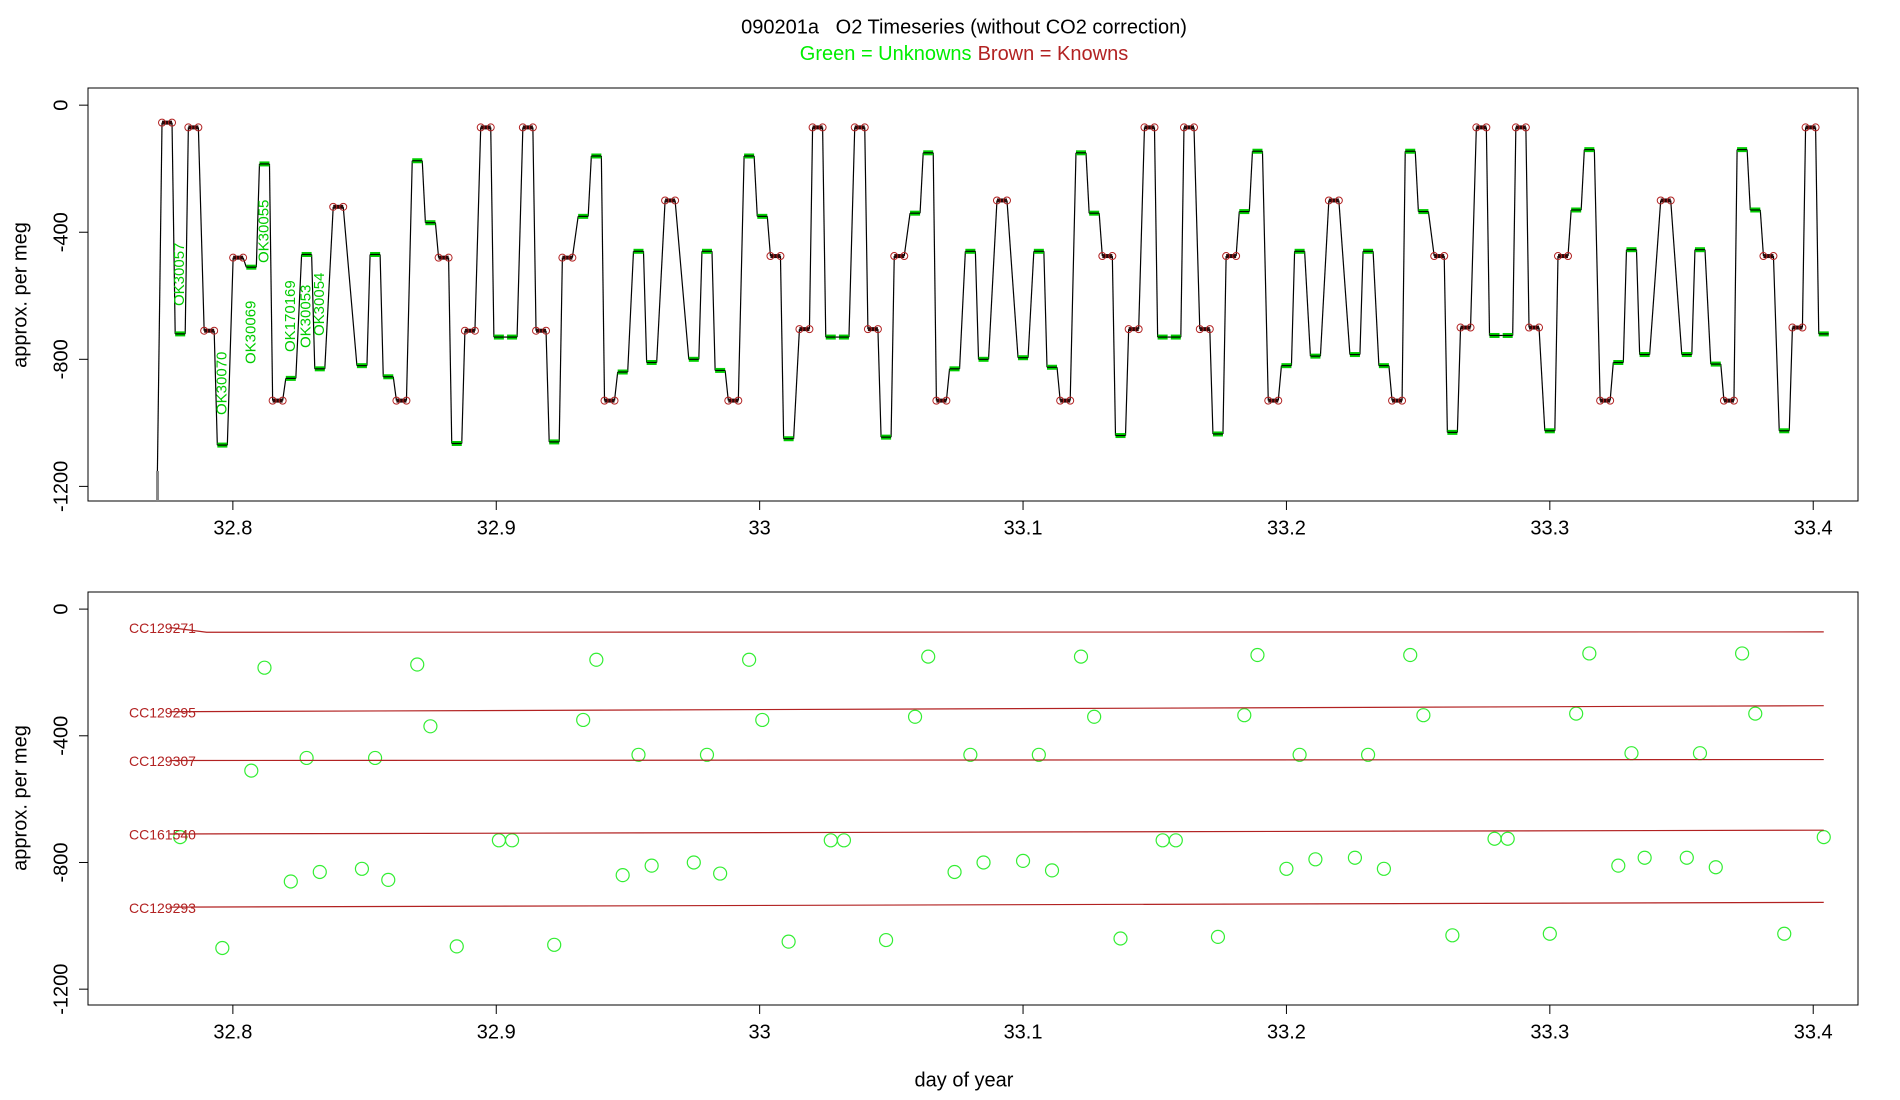 This screenshot has width=1900, height=1100. Describe the element at coordinates (1813, 1032) in the screenshot. I see `x-tick-label: 33.4` at that location.